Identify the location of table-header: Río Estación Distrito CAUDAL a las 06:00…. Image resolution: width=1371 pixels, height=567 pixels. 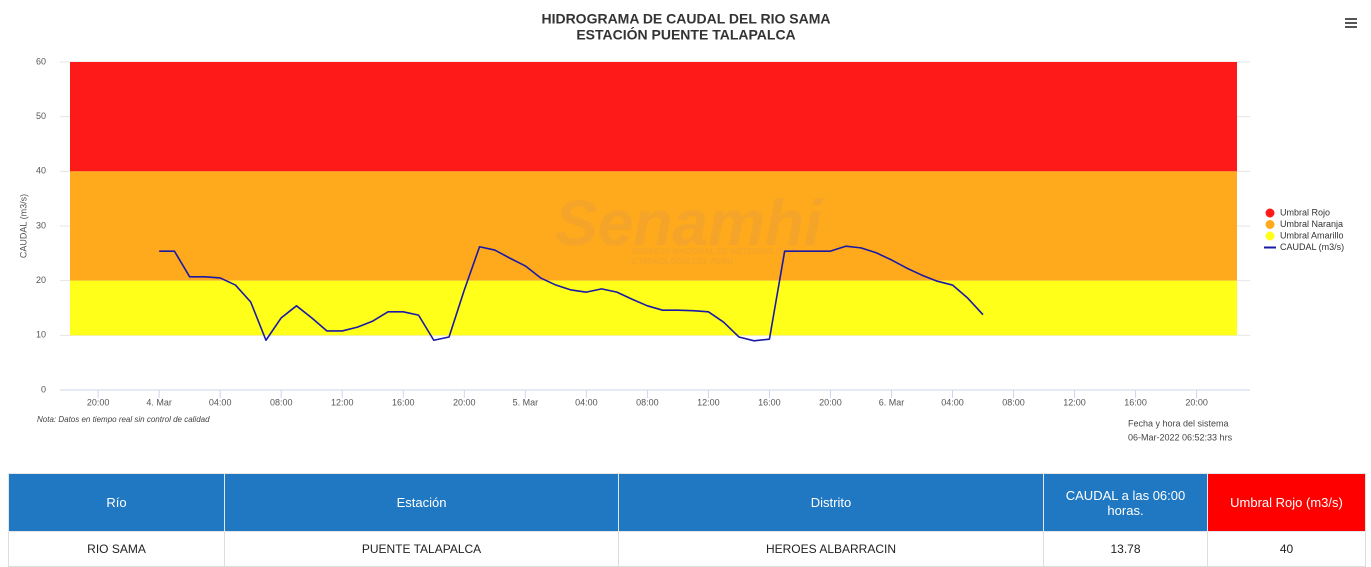
(687, 502).